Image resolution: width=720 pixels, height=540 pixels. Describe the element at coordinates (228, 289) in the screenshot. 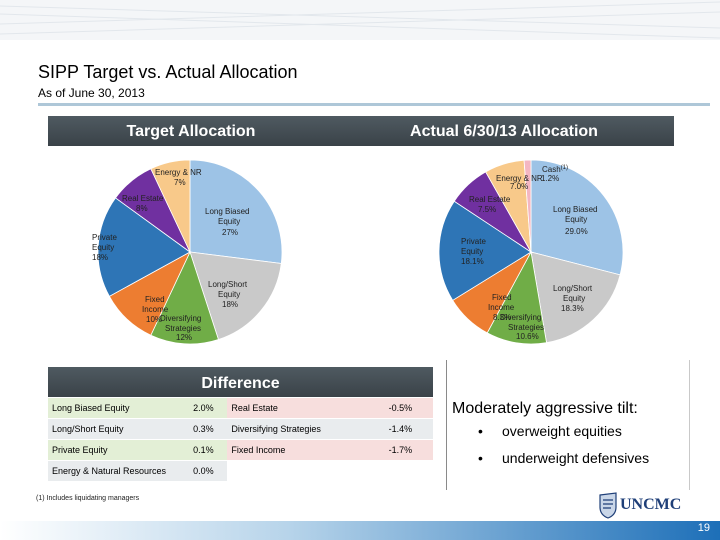

I see `target-label-long-short: Long/Short Equity` at that location.